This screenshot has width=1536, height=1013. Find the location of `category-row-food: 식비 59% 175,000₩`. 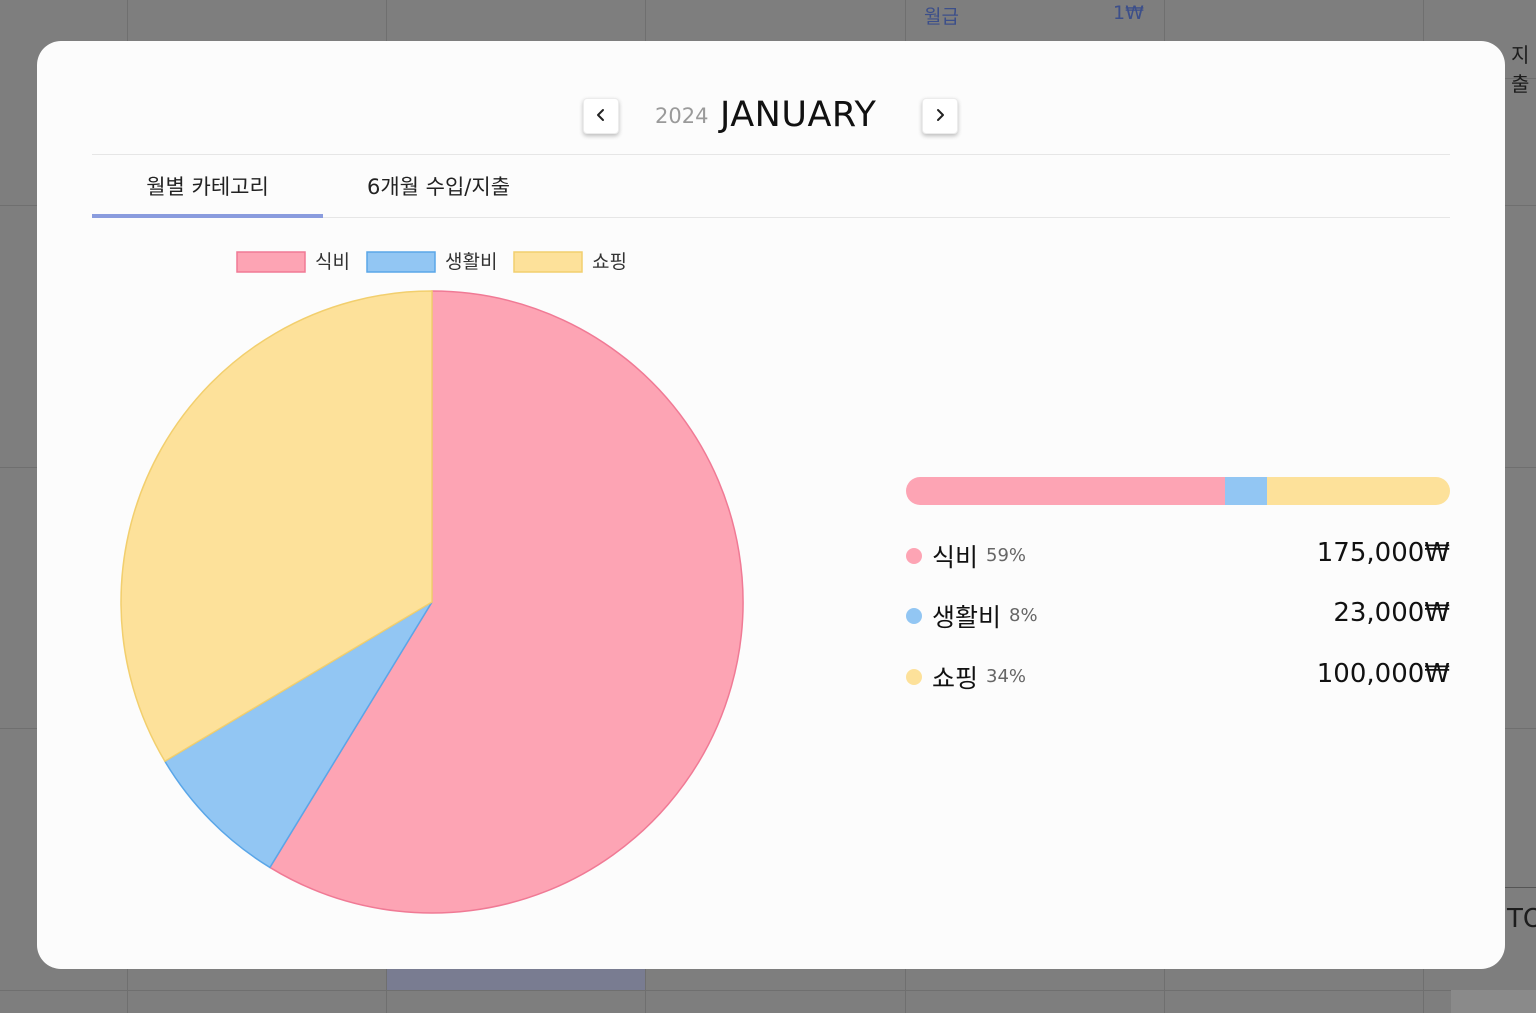

category-row-food: 식비 59% 175,000₩ is located at coordinates (1178, 556).